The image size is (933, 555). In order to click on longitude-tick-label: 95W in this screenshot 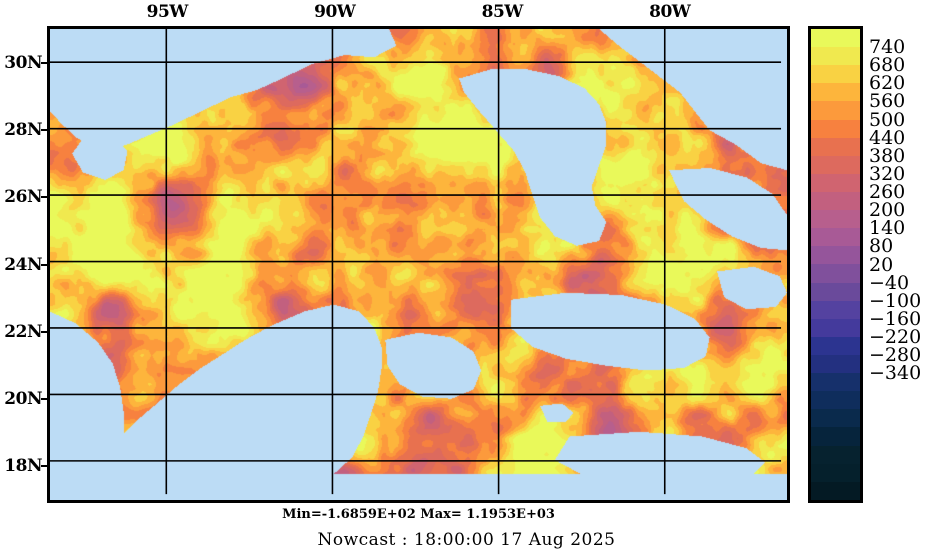, I will do `click(167, 12)`.